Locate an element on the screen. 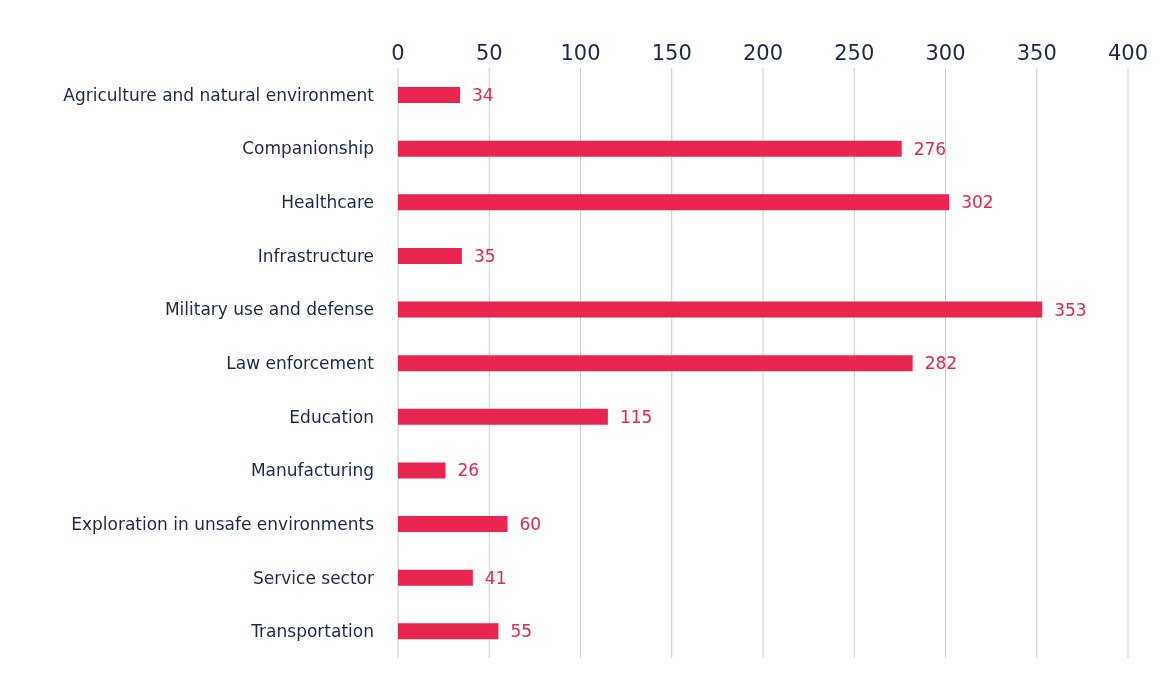 The height and width of the screenshot is (673, 1173). y-tick-label: Law enforcement is located at coordinates (300, 363).